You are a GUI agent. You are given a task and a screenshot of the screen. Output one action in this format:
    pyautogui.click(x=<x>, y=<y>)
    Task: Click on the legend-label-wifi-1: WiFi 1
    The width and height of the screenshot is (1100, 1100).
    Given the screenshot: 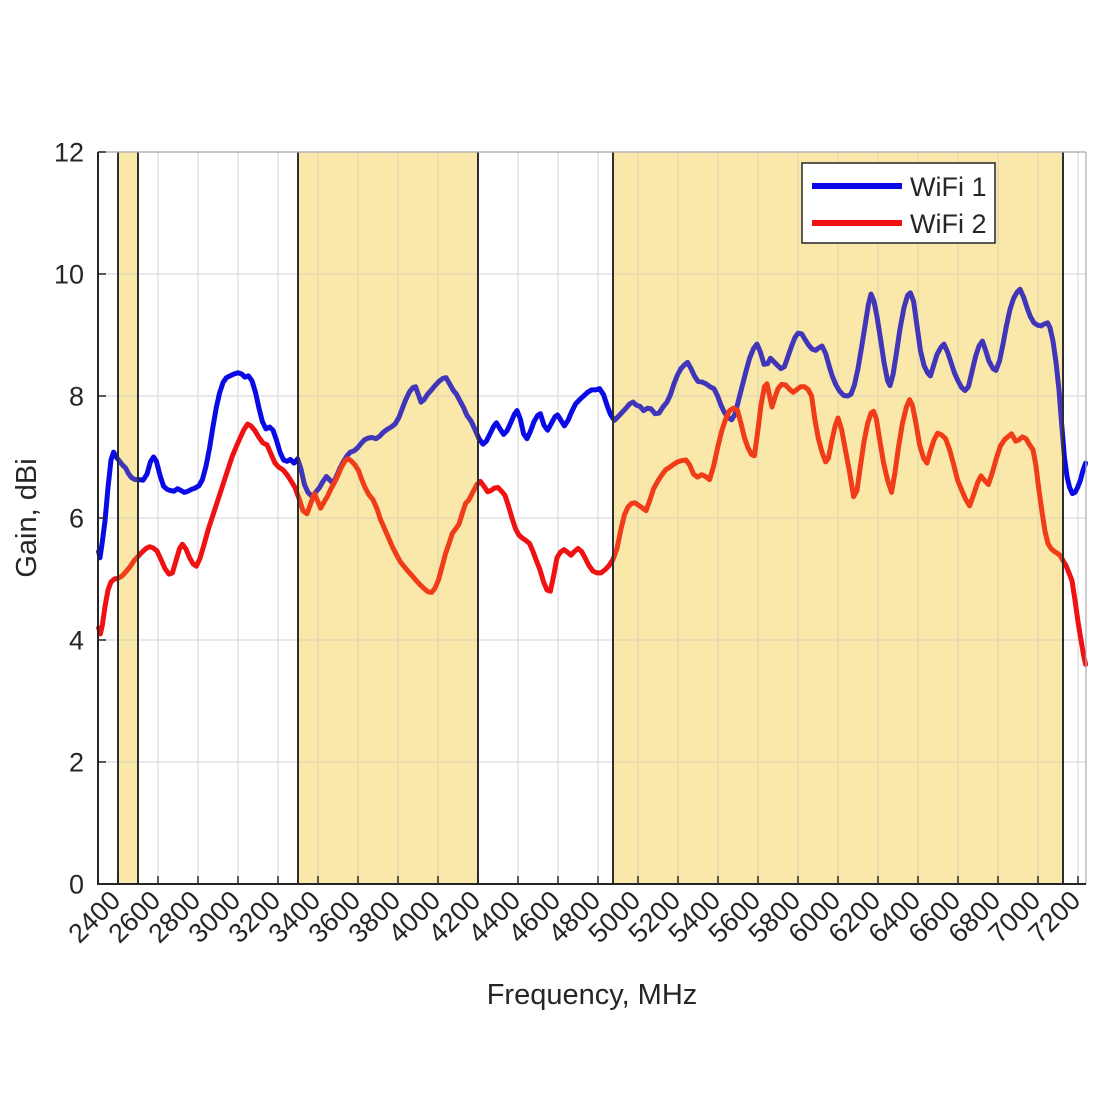 What is the action you would take?
    pyautogui.click(x=948, y=187)
    